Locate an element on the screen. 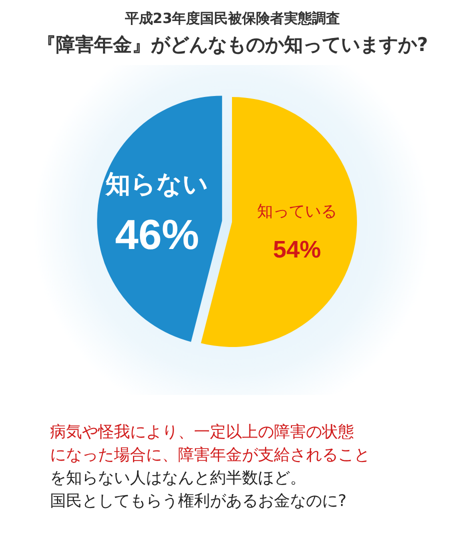  slice-label: 知らない is located at coordinates (156, 184).